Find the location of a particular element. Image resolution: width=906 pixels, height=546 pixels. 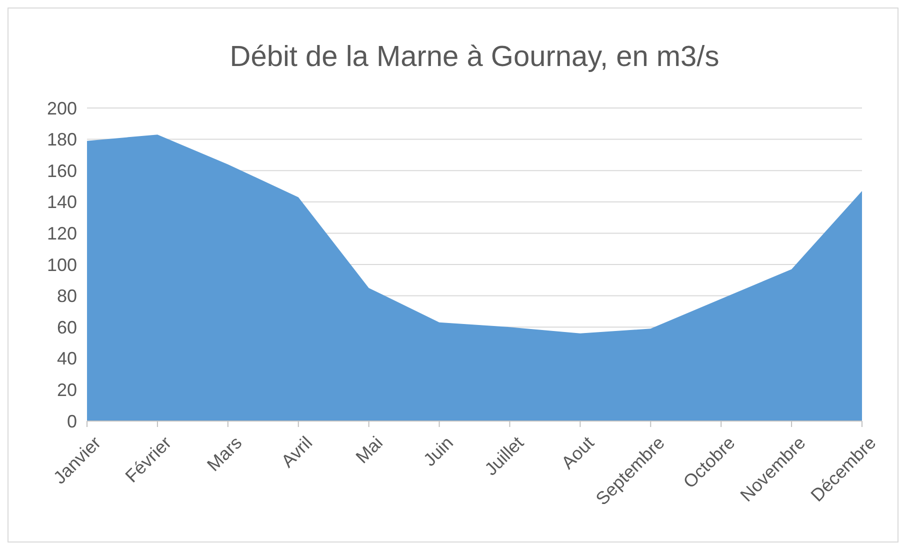

x-tick-label: Mai is located at coordinates (369, 450).